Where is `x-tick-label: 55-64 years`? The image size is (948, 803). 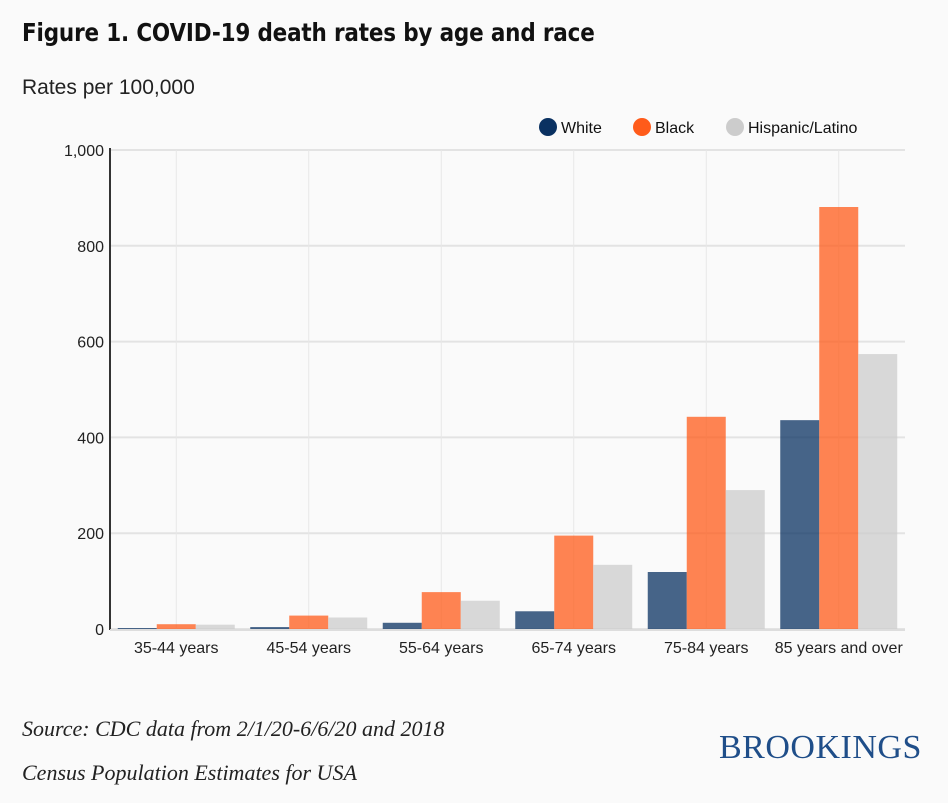
x-tick-label: 55-64 years is located at coordinates (441, 648).